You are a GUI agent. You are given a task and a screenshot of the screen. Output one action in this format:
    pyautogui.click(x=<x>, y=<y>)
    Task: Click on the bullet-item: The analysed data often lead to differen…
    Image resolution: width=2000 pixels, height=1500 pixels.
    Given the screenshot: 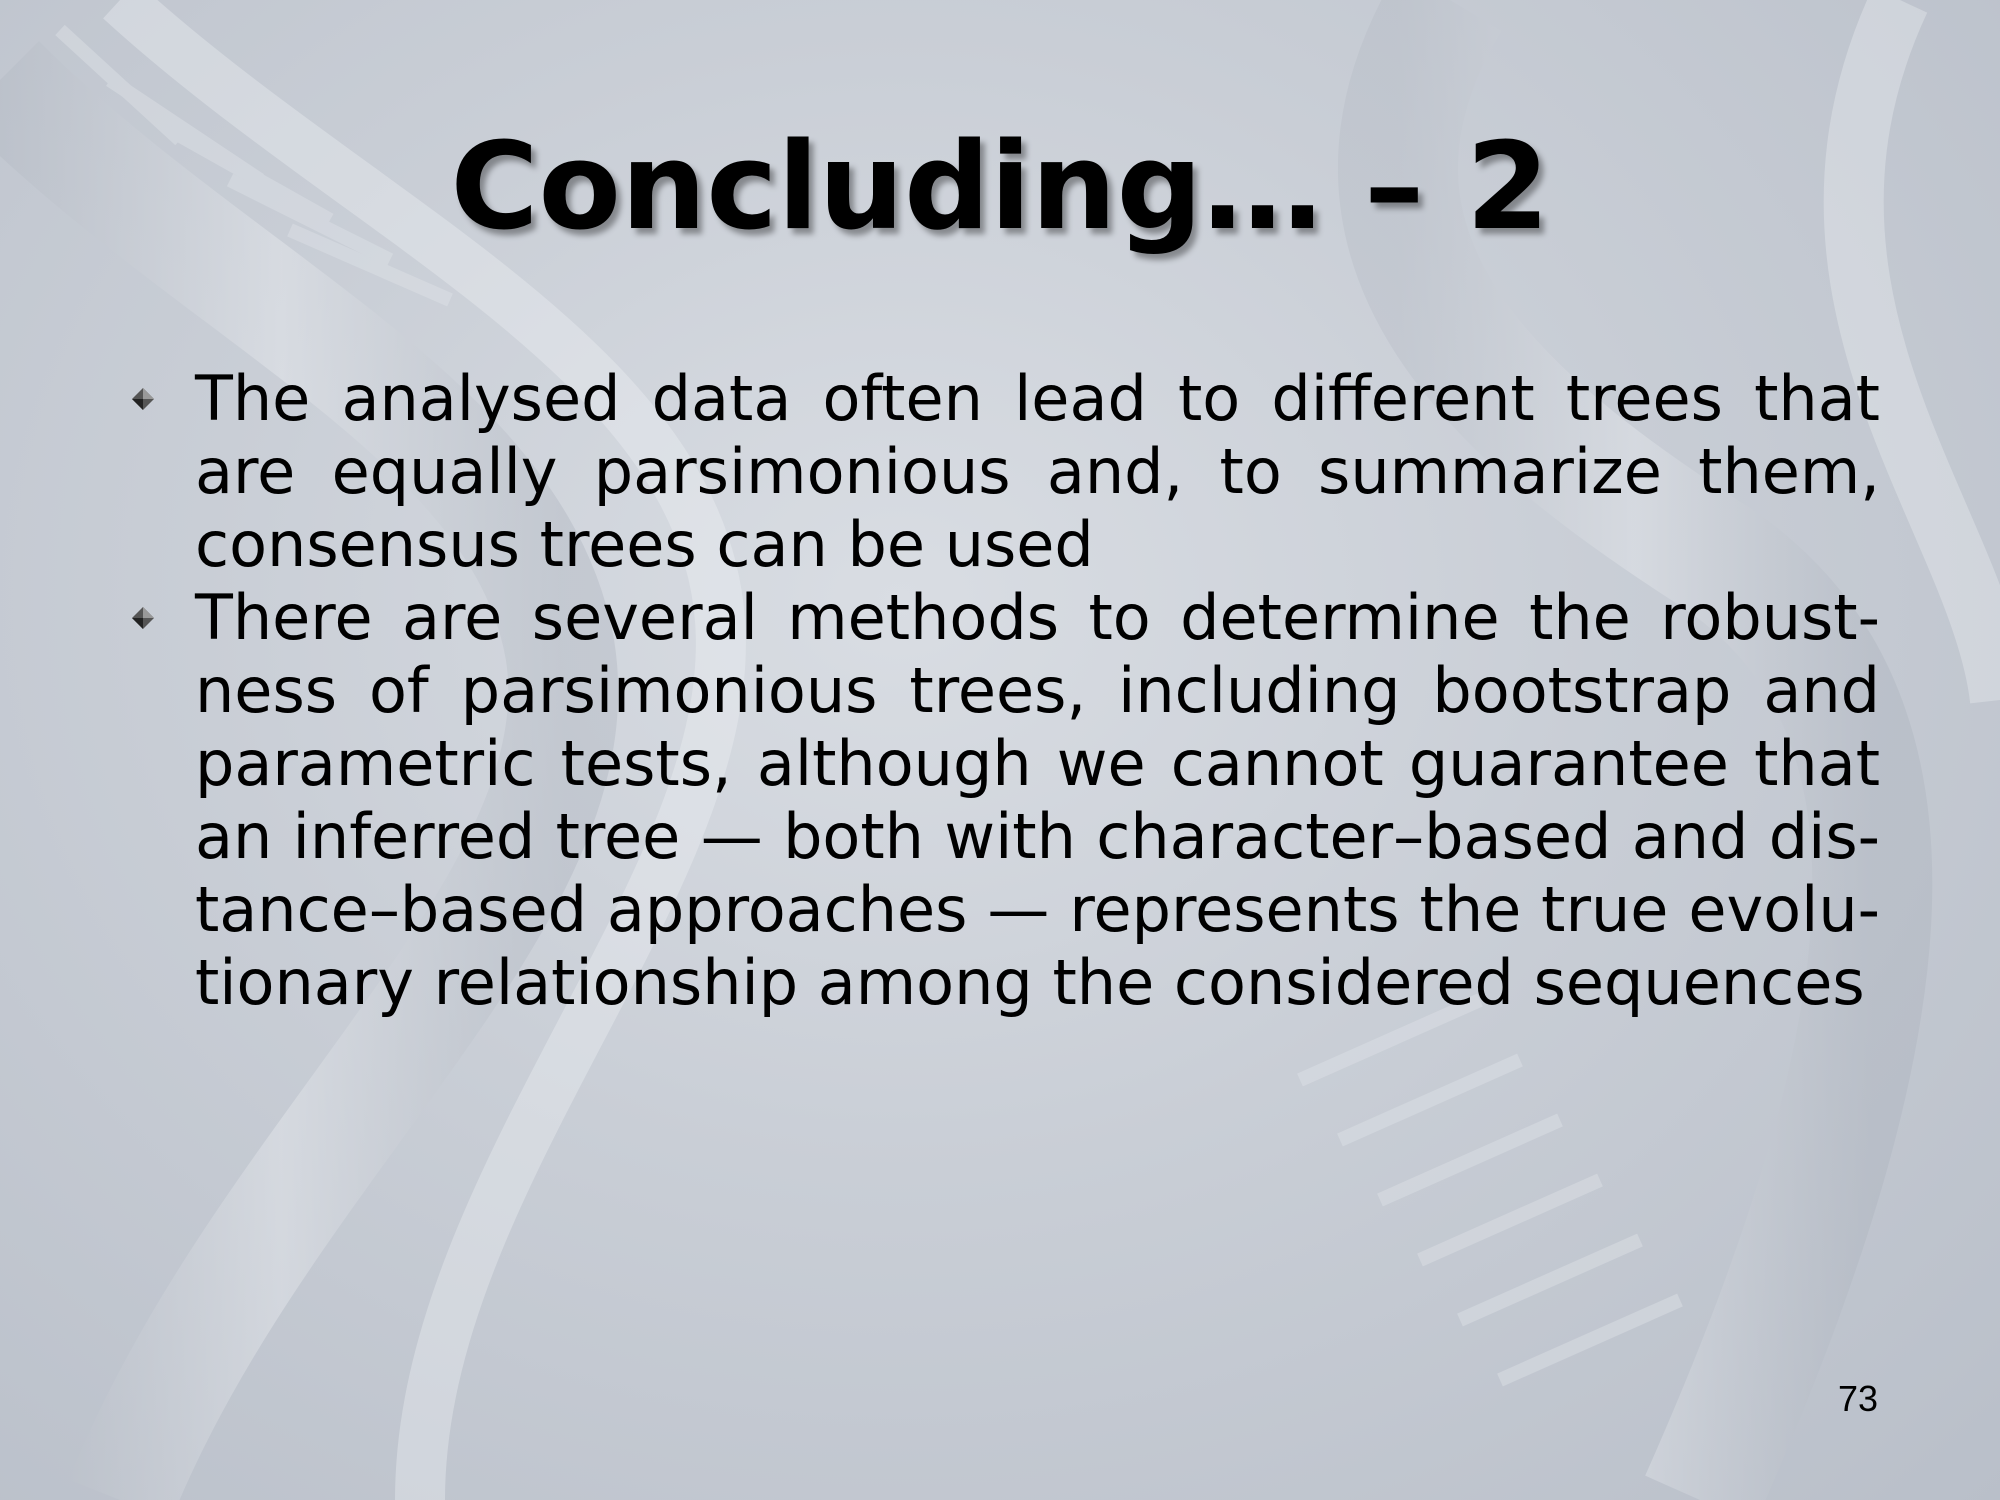 What is the action you would take?
    pyautogui.click(x=1005, y=471)
    